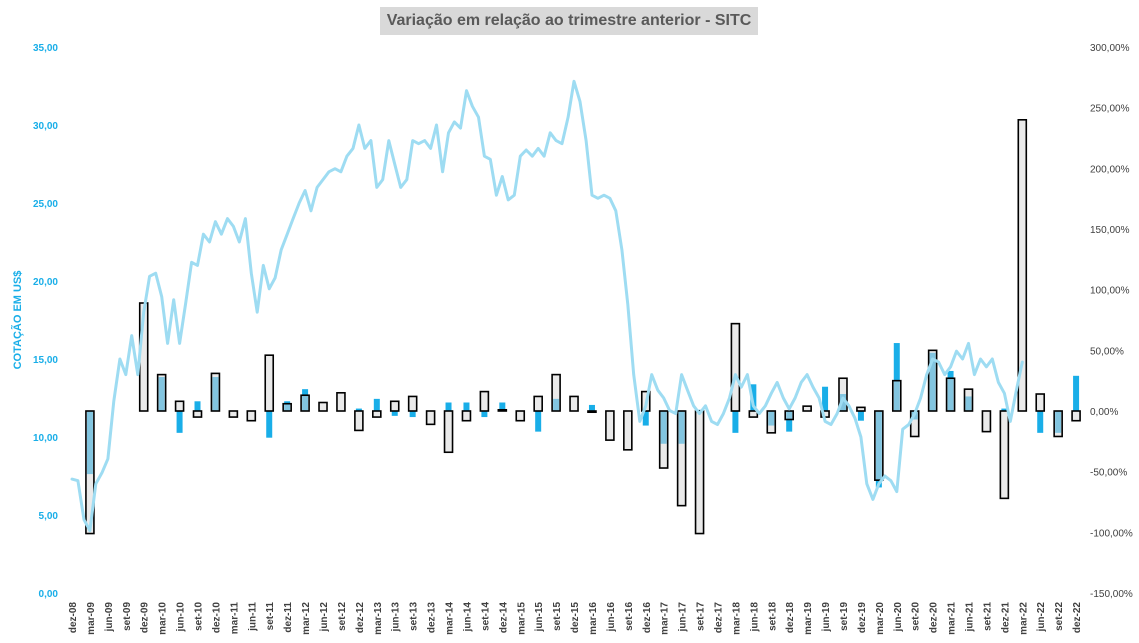 Image resolution: width=1139 pixels, height=643 pixels. Describe the element at coordinates (862, 618) in the screenshot. I see `x-tick-label: dez-19` at that location.